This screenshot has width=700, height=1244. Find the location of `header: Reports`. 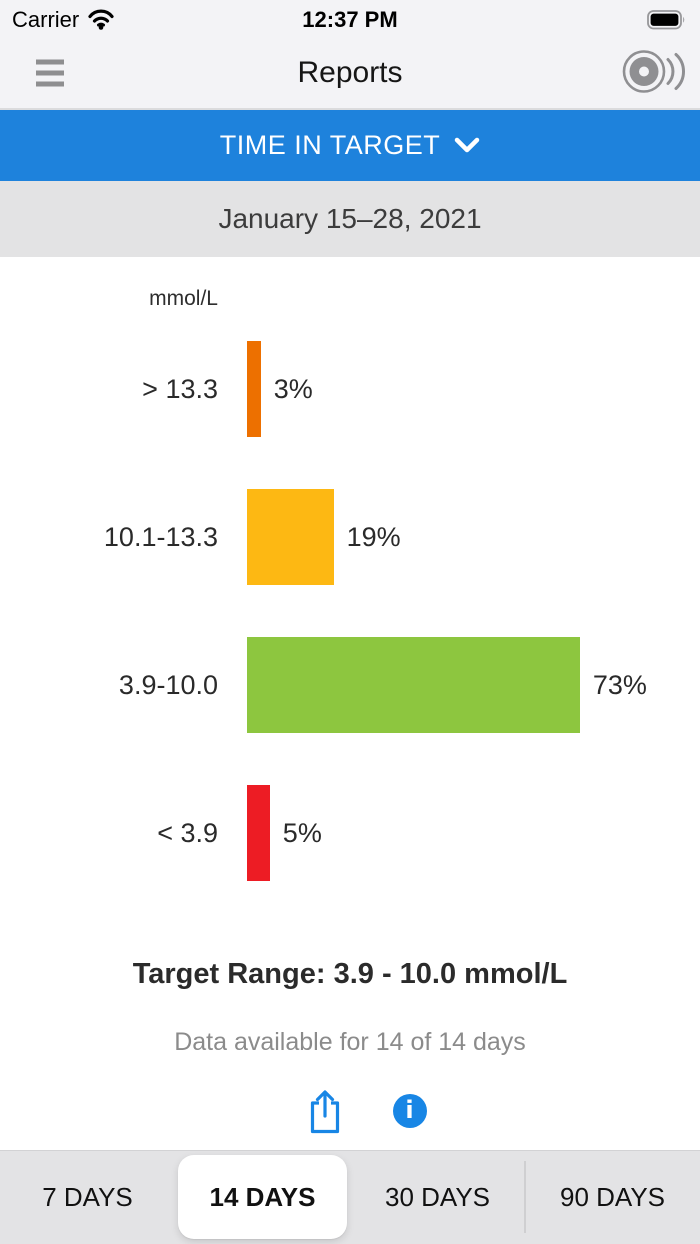

header: Reports is located at coordinates (350, 73).